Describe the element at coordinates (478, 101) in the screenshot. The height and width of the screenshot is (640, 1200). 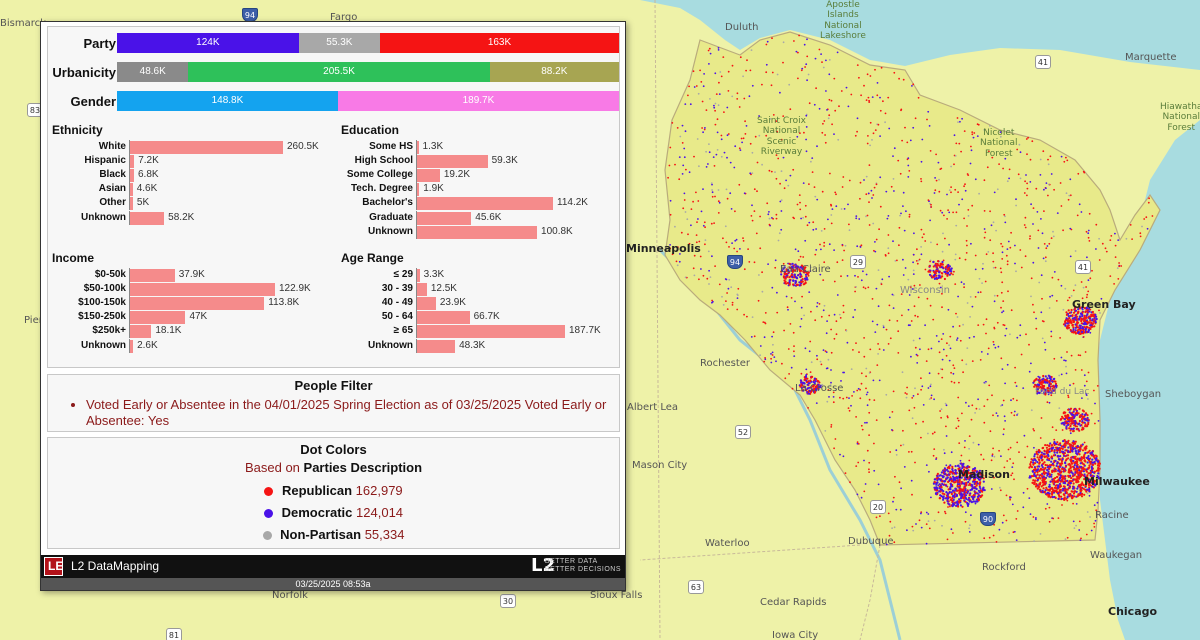
I see `summary-bar-segment: 189.7K` at that location.